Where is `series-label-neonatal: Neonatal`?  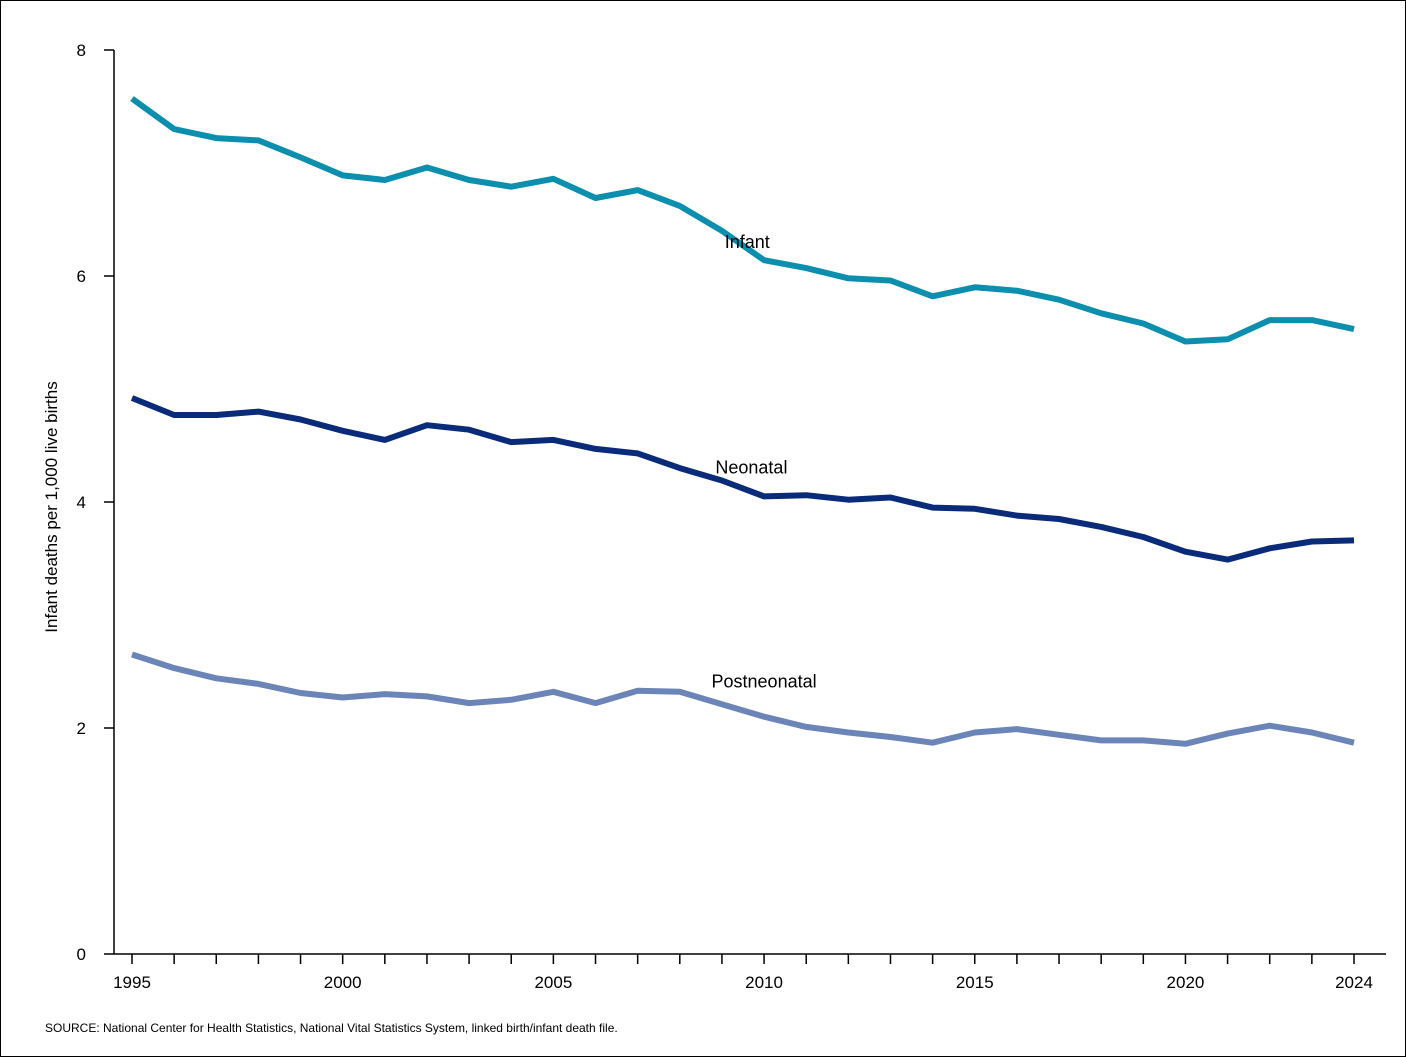
series-label-neonatal: Neonatal is located at coordinates (751, 467).